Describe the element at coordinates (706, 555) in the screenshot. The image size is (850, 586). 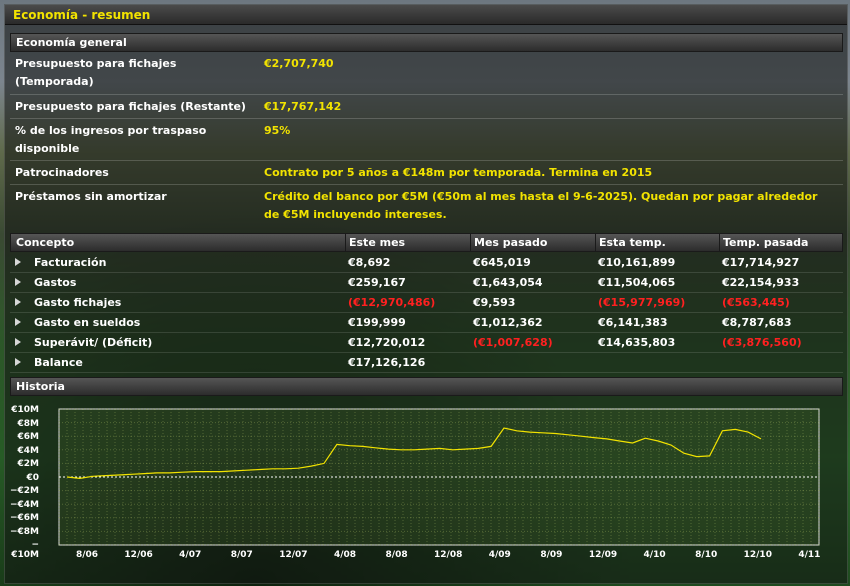
I see `x-tick-label: 8/10` at that location.